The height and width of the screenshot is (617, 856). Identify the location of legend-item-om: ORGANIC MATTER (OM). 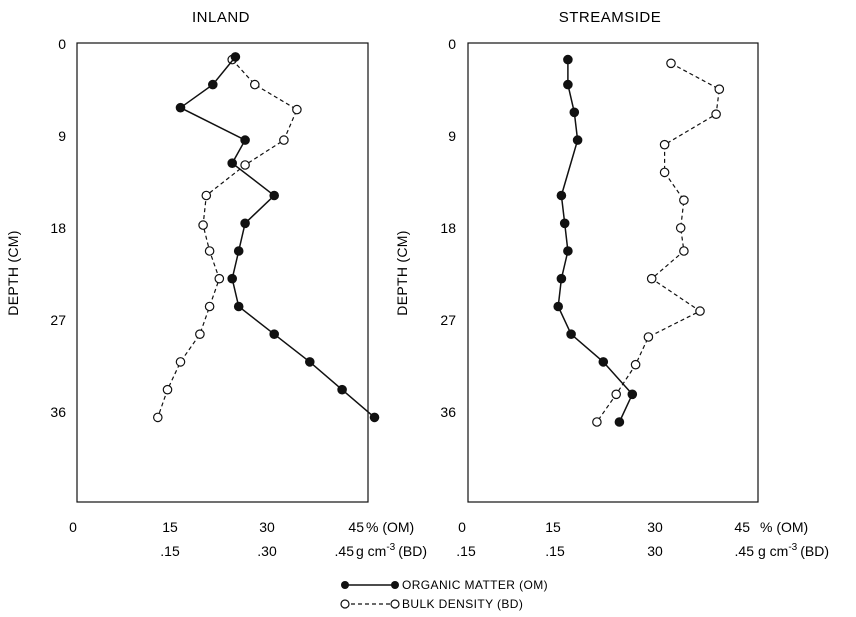
(444, 585).